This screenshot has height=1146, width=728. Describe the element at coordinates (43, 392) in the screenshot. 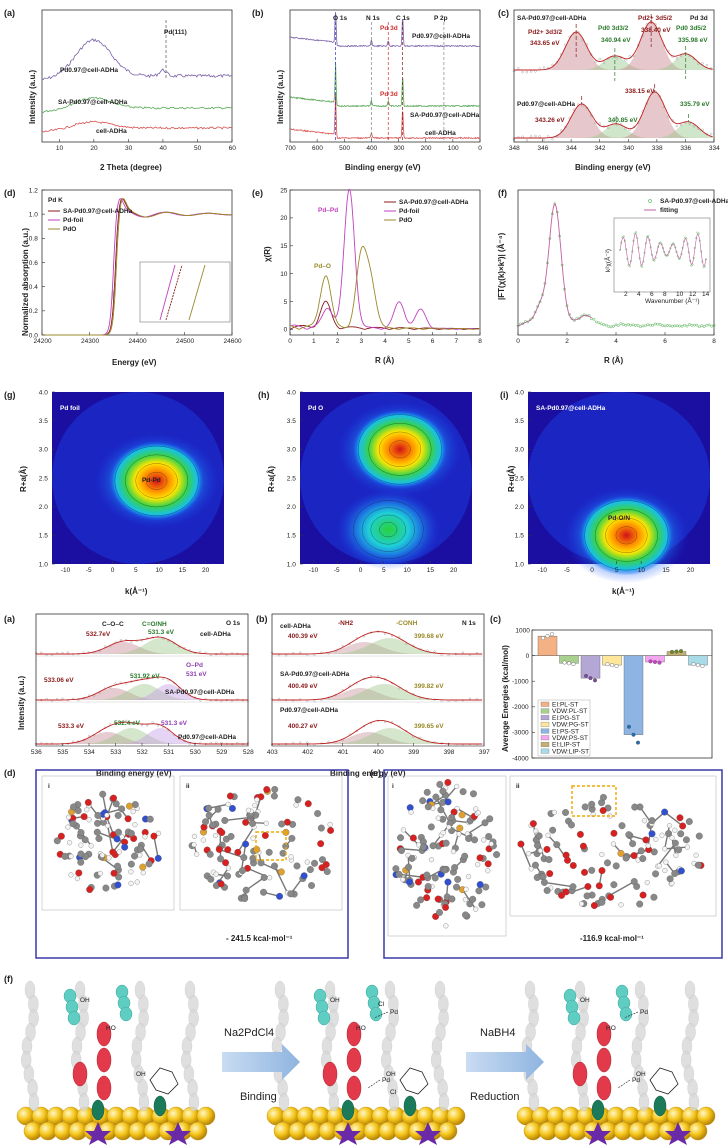

I see `tick-label: 4.0` at that location.